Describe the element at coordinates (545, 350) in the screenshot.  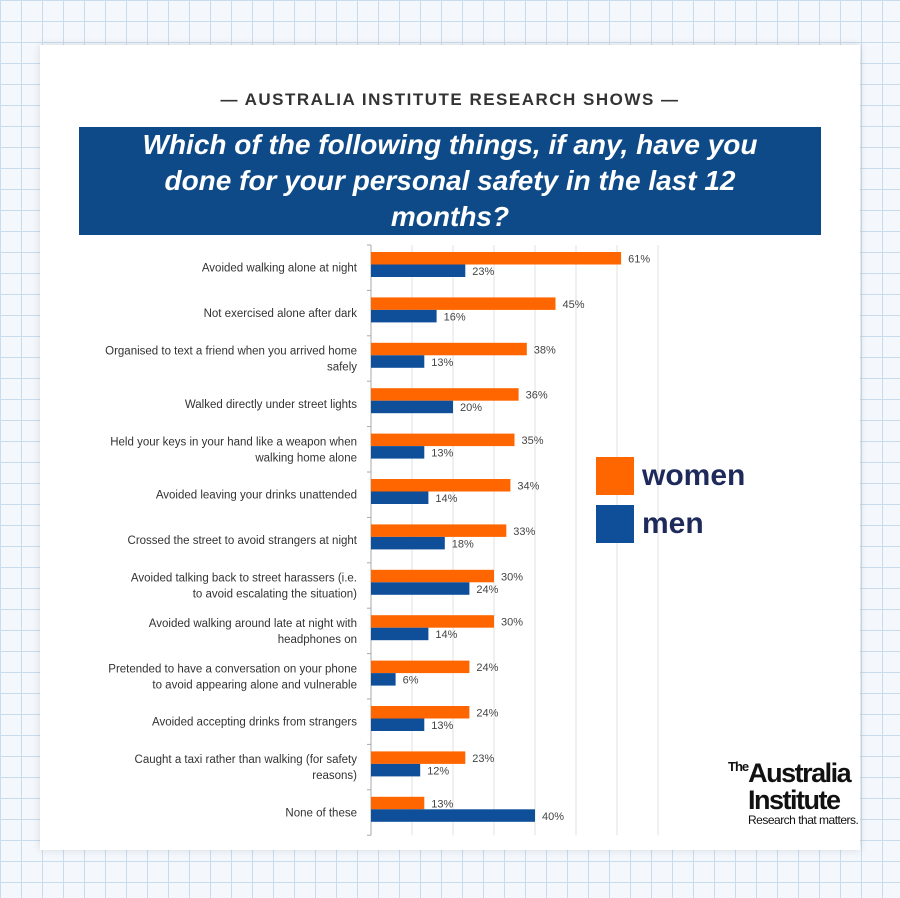
I see `data-label-women: 38%` at that location.